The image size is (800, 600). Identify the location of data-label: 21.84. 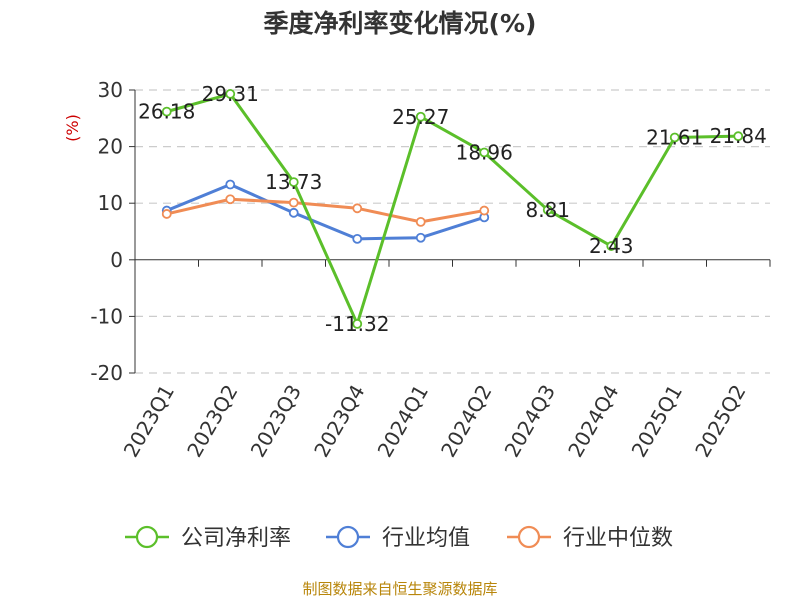
(738, 136).